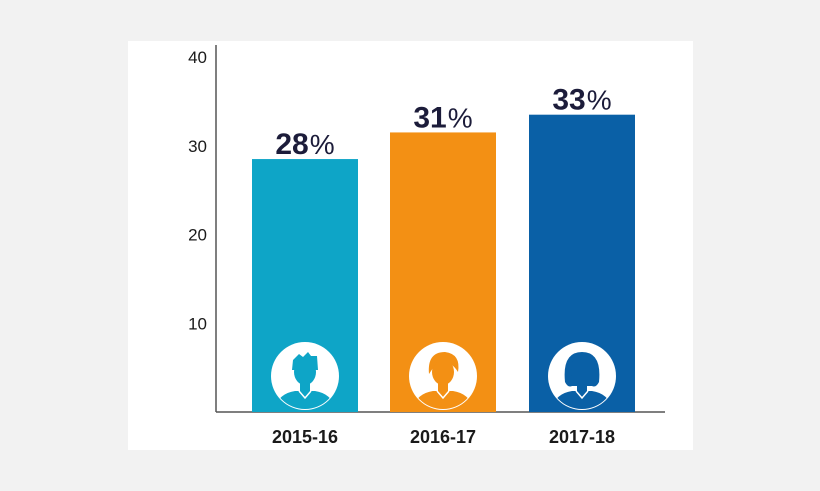 The width and height of the screenshot is (820, 491). I want to click on category-label-2016-17: 2016-17, so click(443, 437).